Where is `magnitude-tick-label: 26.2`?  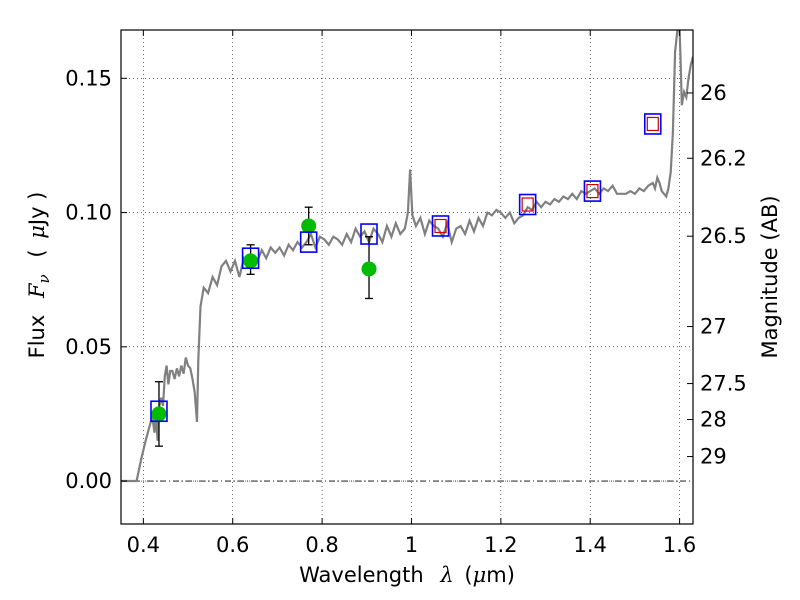
magnitude-tick-label: 26.2 is located at coordinates (723, 158).